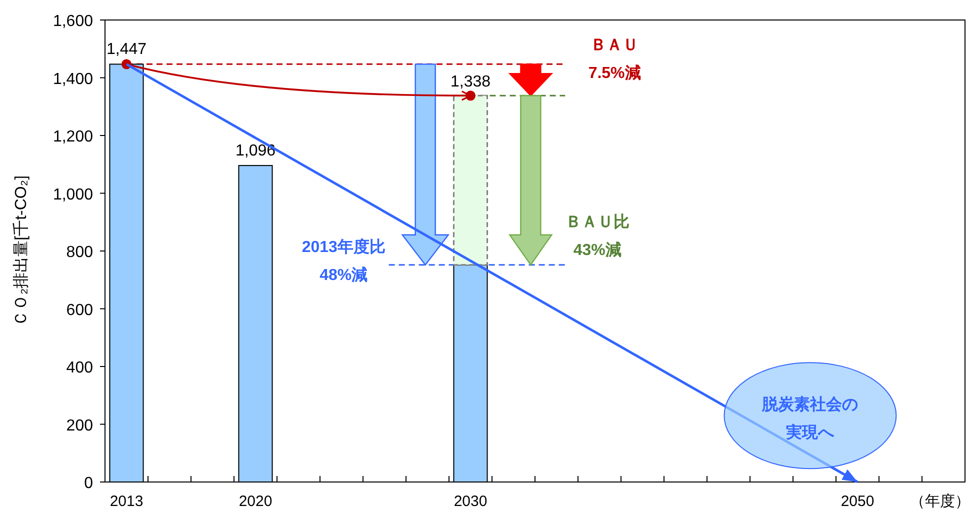  What do you see at coordinates (255, 501) in the screenshot?
I see `x-tick-label: 2020` at bounding box center [255, 501].